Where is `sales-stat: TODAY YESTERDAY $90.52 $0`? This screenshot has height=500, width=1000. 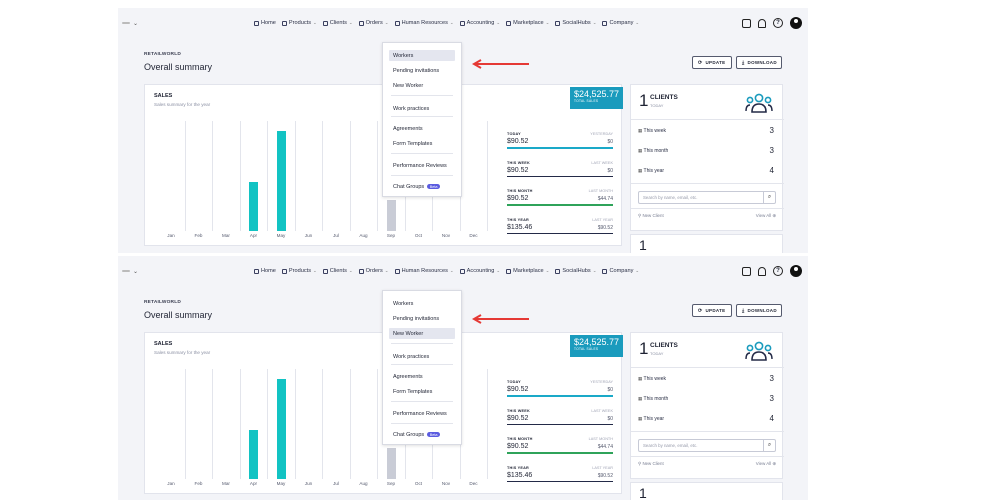
sales-stat: TODAY YESTERDAY $90.52 $0 is located at coordinates (560, 388).